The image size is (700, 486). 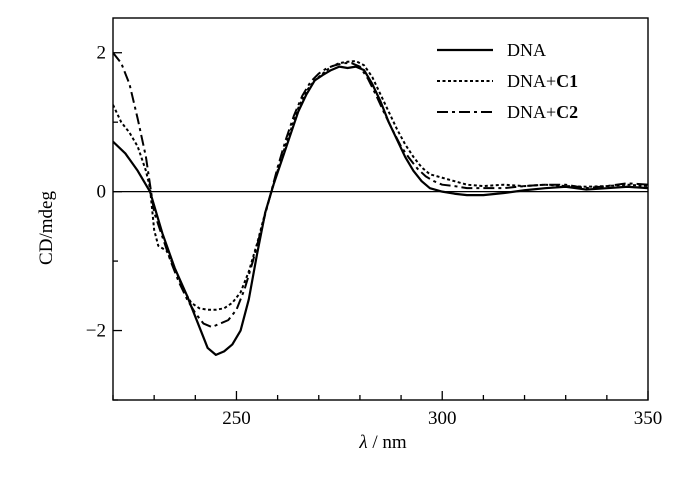 I want to click on x-axis-label: λ / nm, so click(x=382, y=442).